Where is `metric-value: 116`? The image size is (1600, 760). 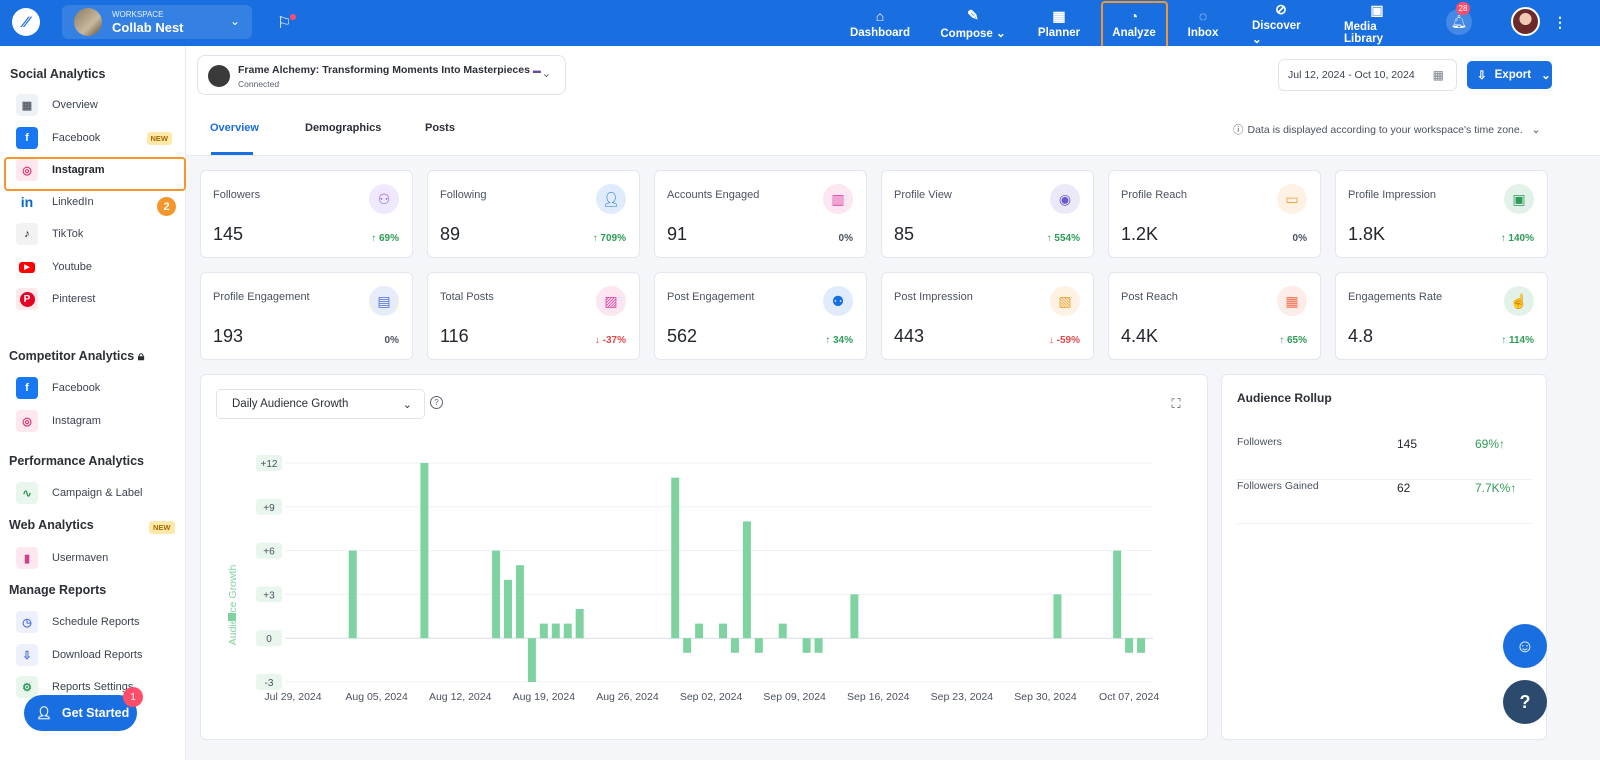
metric-value: 116 is located at coordinates (454, 336).